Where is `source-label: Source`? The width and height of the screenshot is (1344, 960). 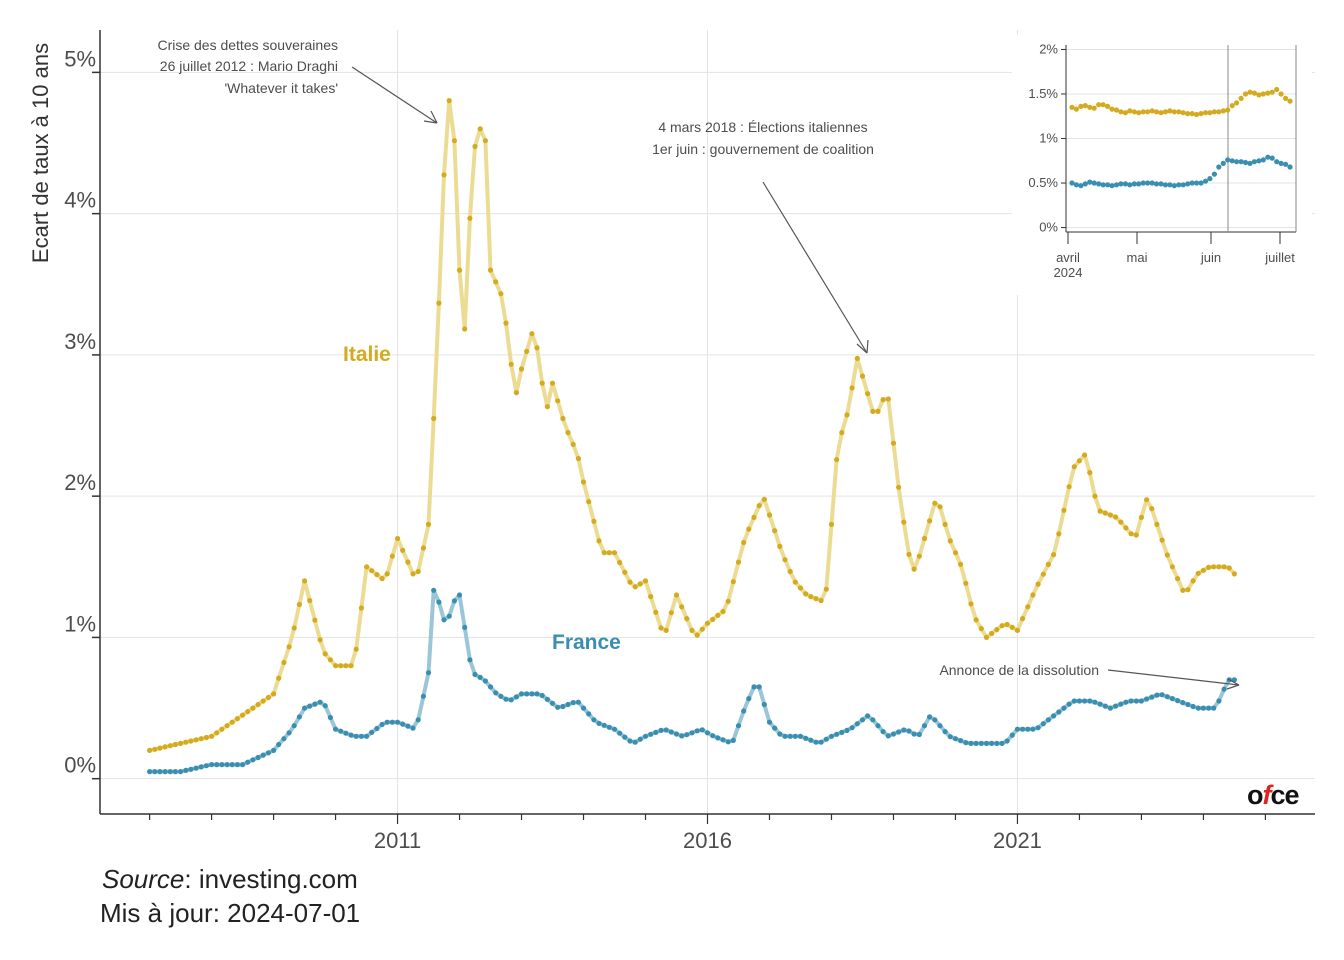 source-label: Source is located at coordinates (143, 879).